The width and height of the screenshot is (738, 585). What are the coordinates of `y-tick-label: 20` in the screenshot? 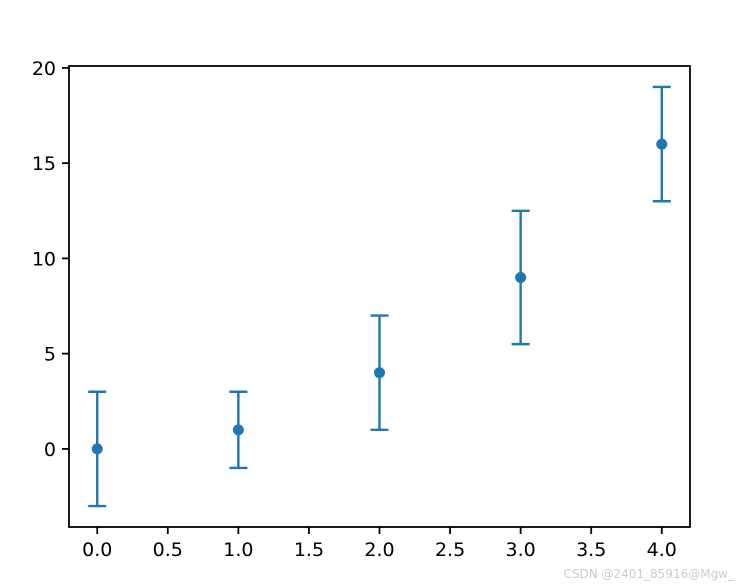 It's located at (44, 69).